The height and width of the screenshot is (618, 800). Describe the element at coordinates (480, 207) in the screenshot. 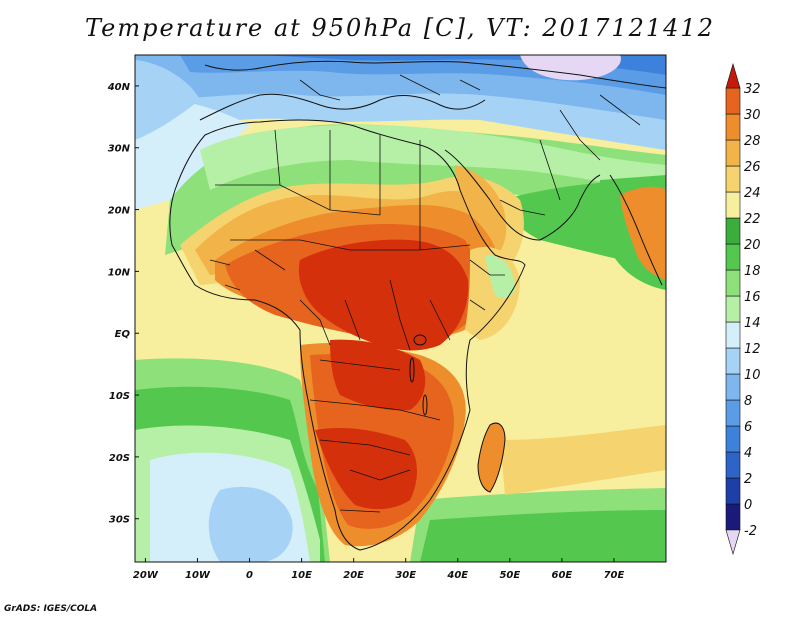

I see `arabia-warm` at that location.